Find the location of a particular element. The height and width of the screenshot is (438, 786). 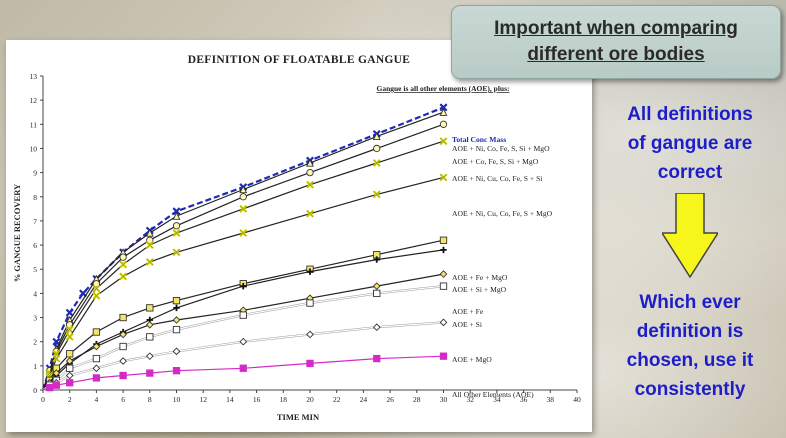

side-top-line-2: of gangue are is located at coordinates (690, 143).